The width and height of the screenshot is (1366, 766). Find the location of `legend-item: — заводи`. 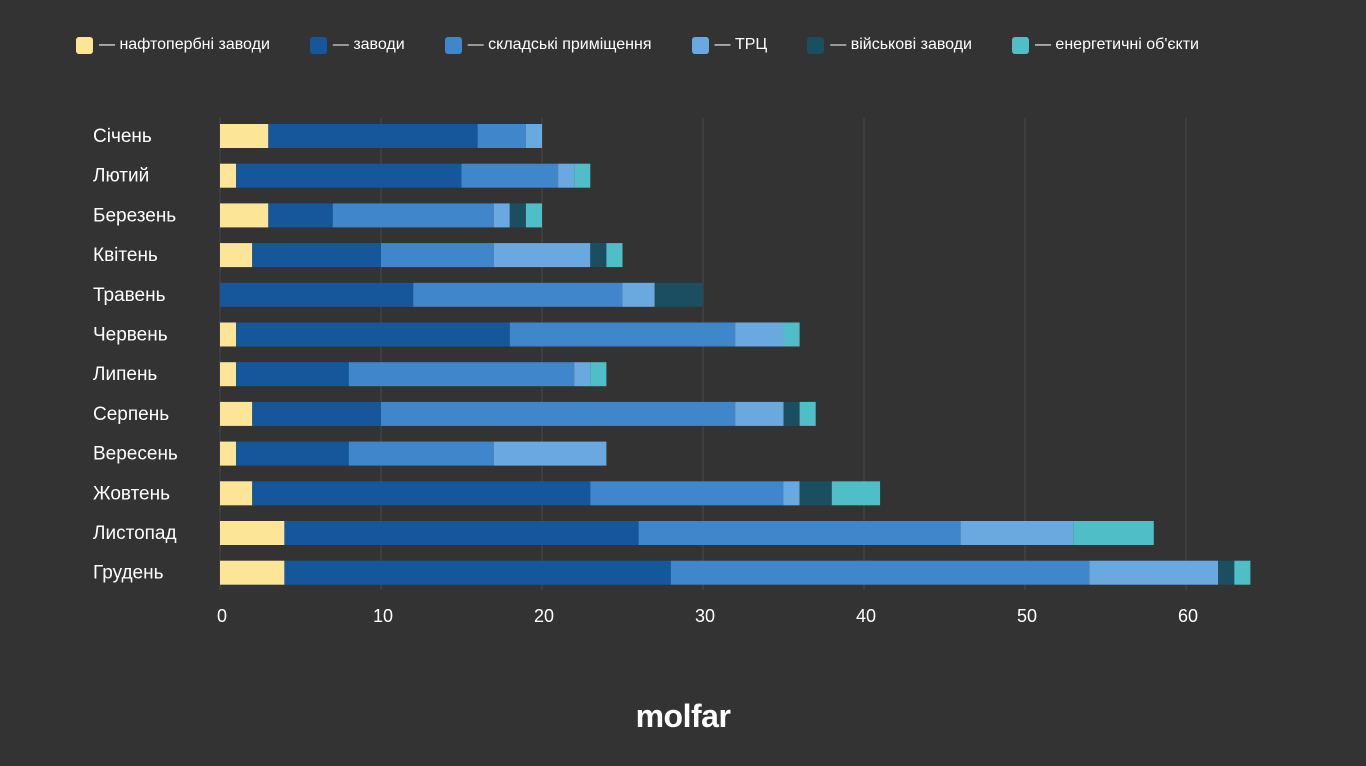

legend-item: — заводи is located at coordinates (357, 45).